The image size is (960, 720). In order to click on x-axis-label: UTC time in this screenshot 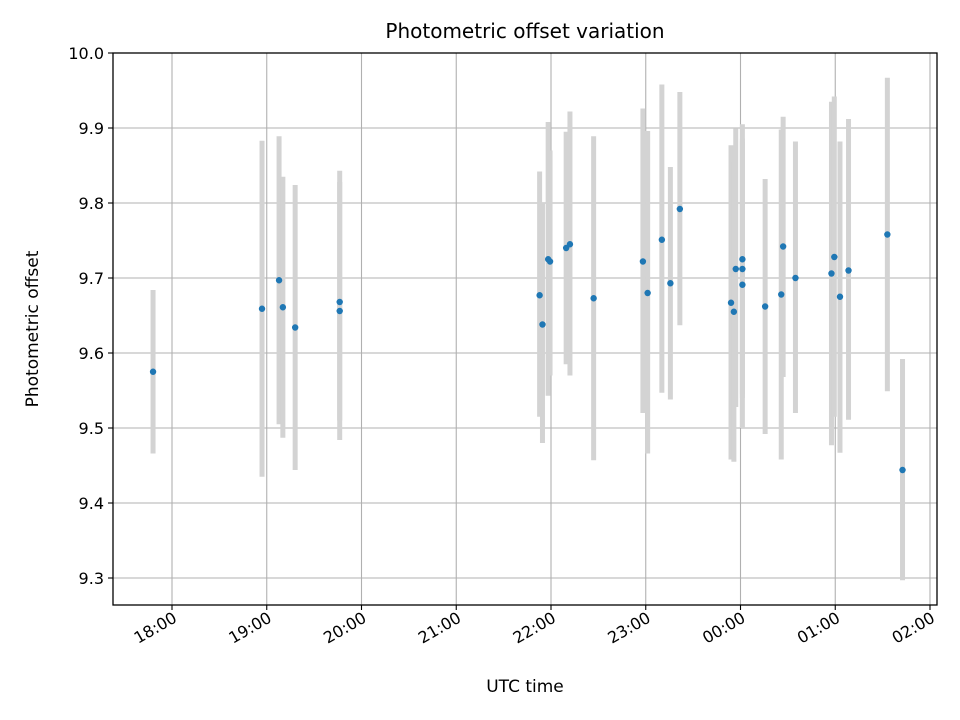, I will do `click(525, 687)`.